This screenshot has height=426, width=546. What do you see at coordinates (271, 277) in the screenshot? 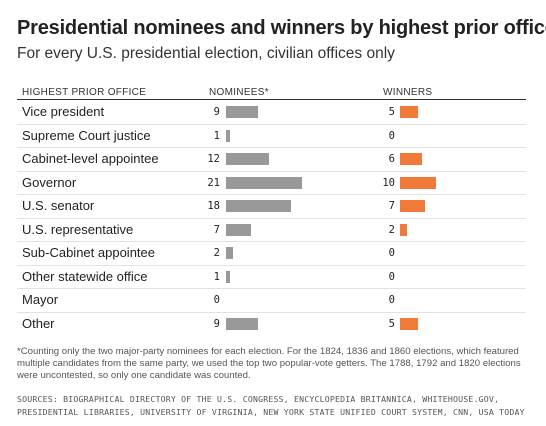
I see `table-row: Other statewide office 1 0` at bounding box center [271, 277].